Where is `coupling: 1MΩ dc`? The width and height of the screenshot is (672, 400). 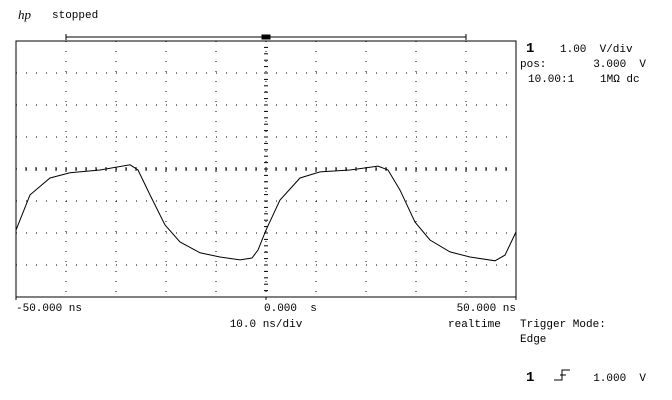
coupling: 1MΩ dc is located at coordinates (620, 80).